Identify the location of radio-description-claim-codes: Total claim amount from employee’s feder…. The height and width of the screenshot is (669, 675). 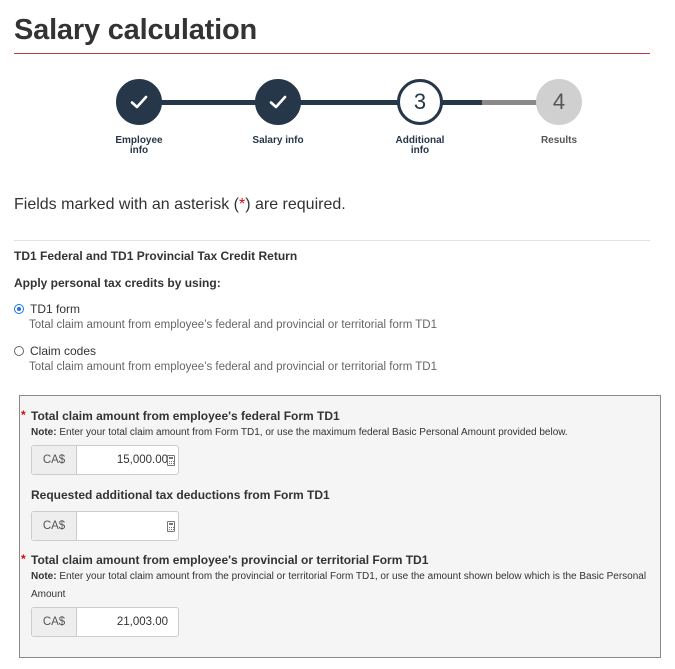
(233, 367).